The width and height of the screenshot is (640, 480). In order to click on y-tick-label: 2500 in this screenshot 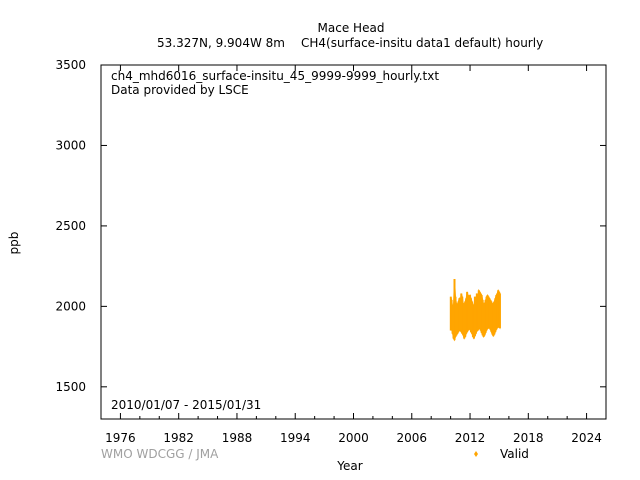, I will do `click(70, 226)`.